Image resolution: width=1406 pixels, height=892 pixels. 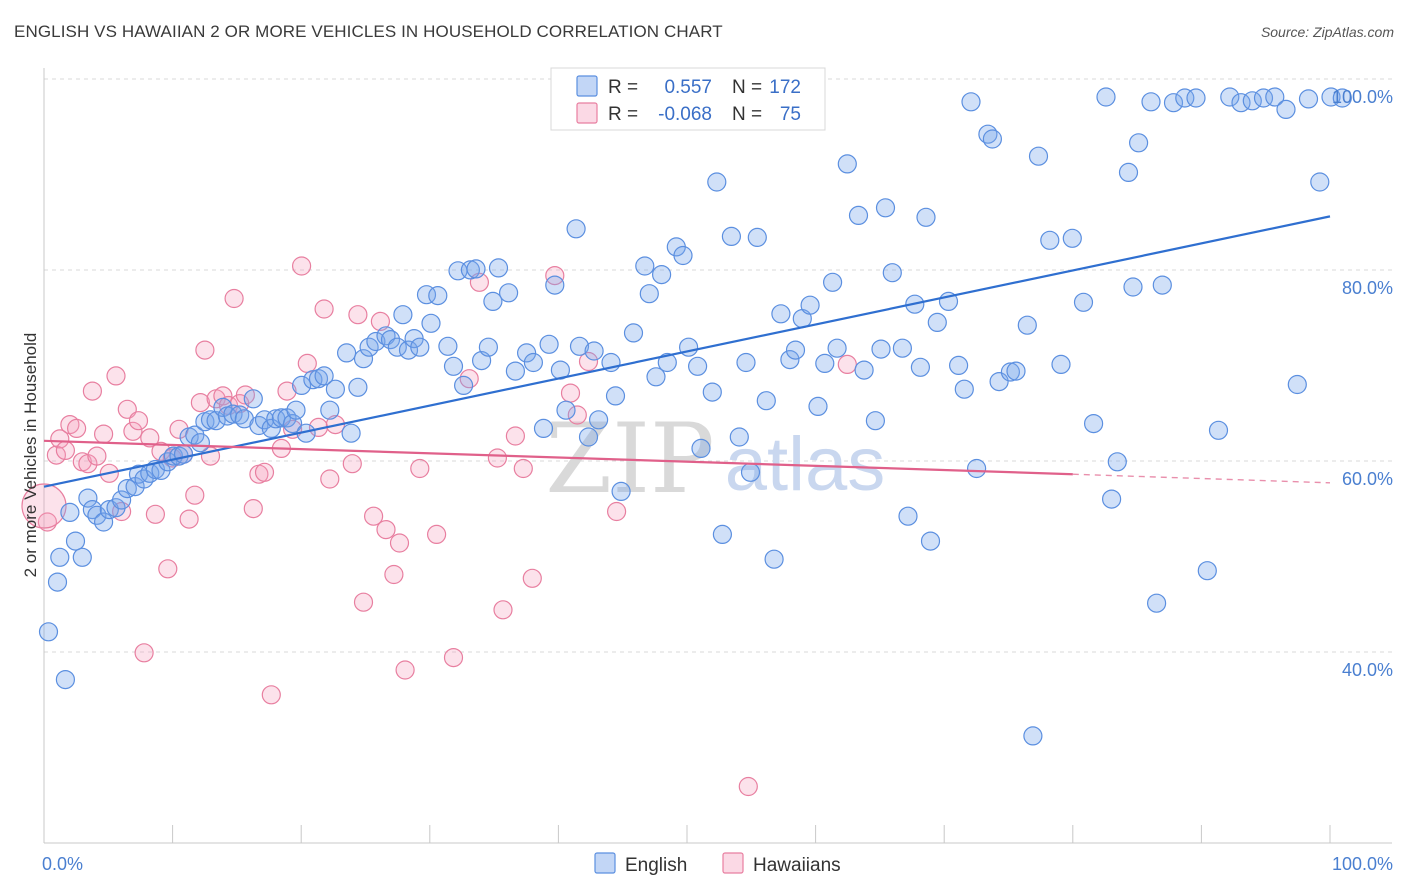 What do you see at coordinates (1367, 288) in the screenshot?
I see `y-tick-label-80: 80.0%` at bounding box center [1367, 288].